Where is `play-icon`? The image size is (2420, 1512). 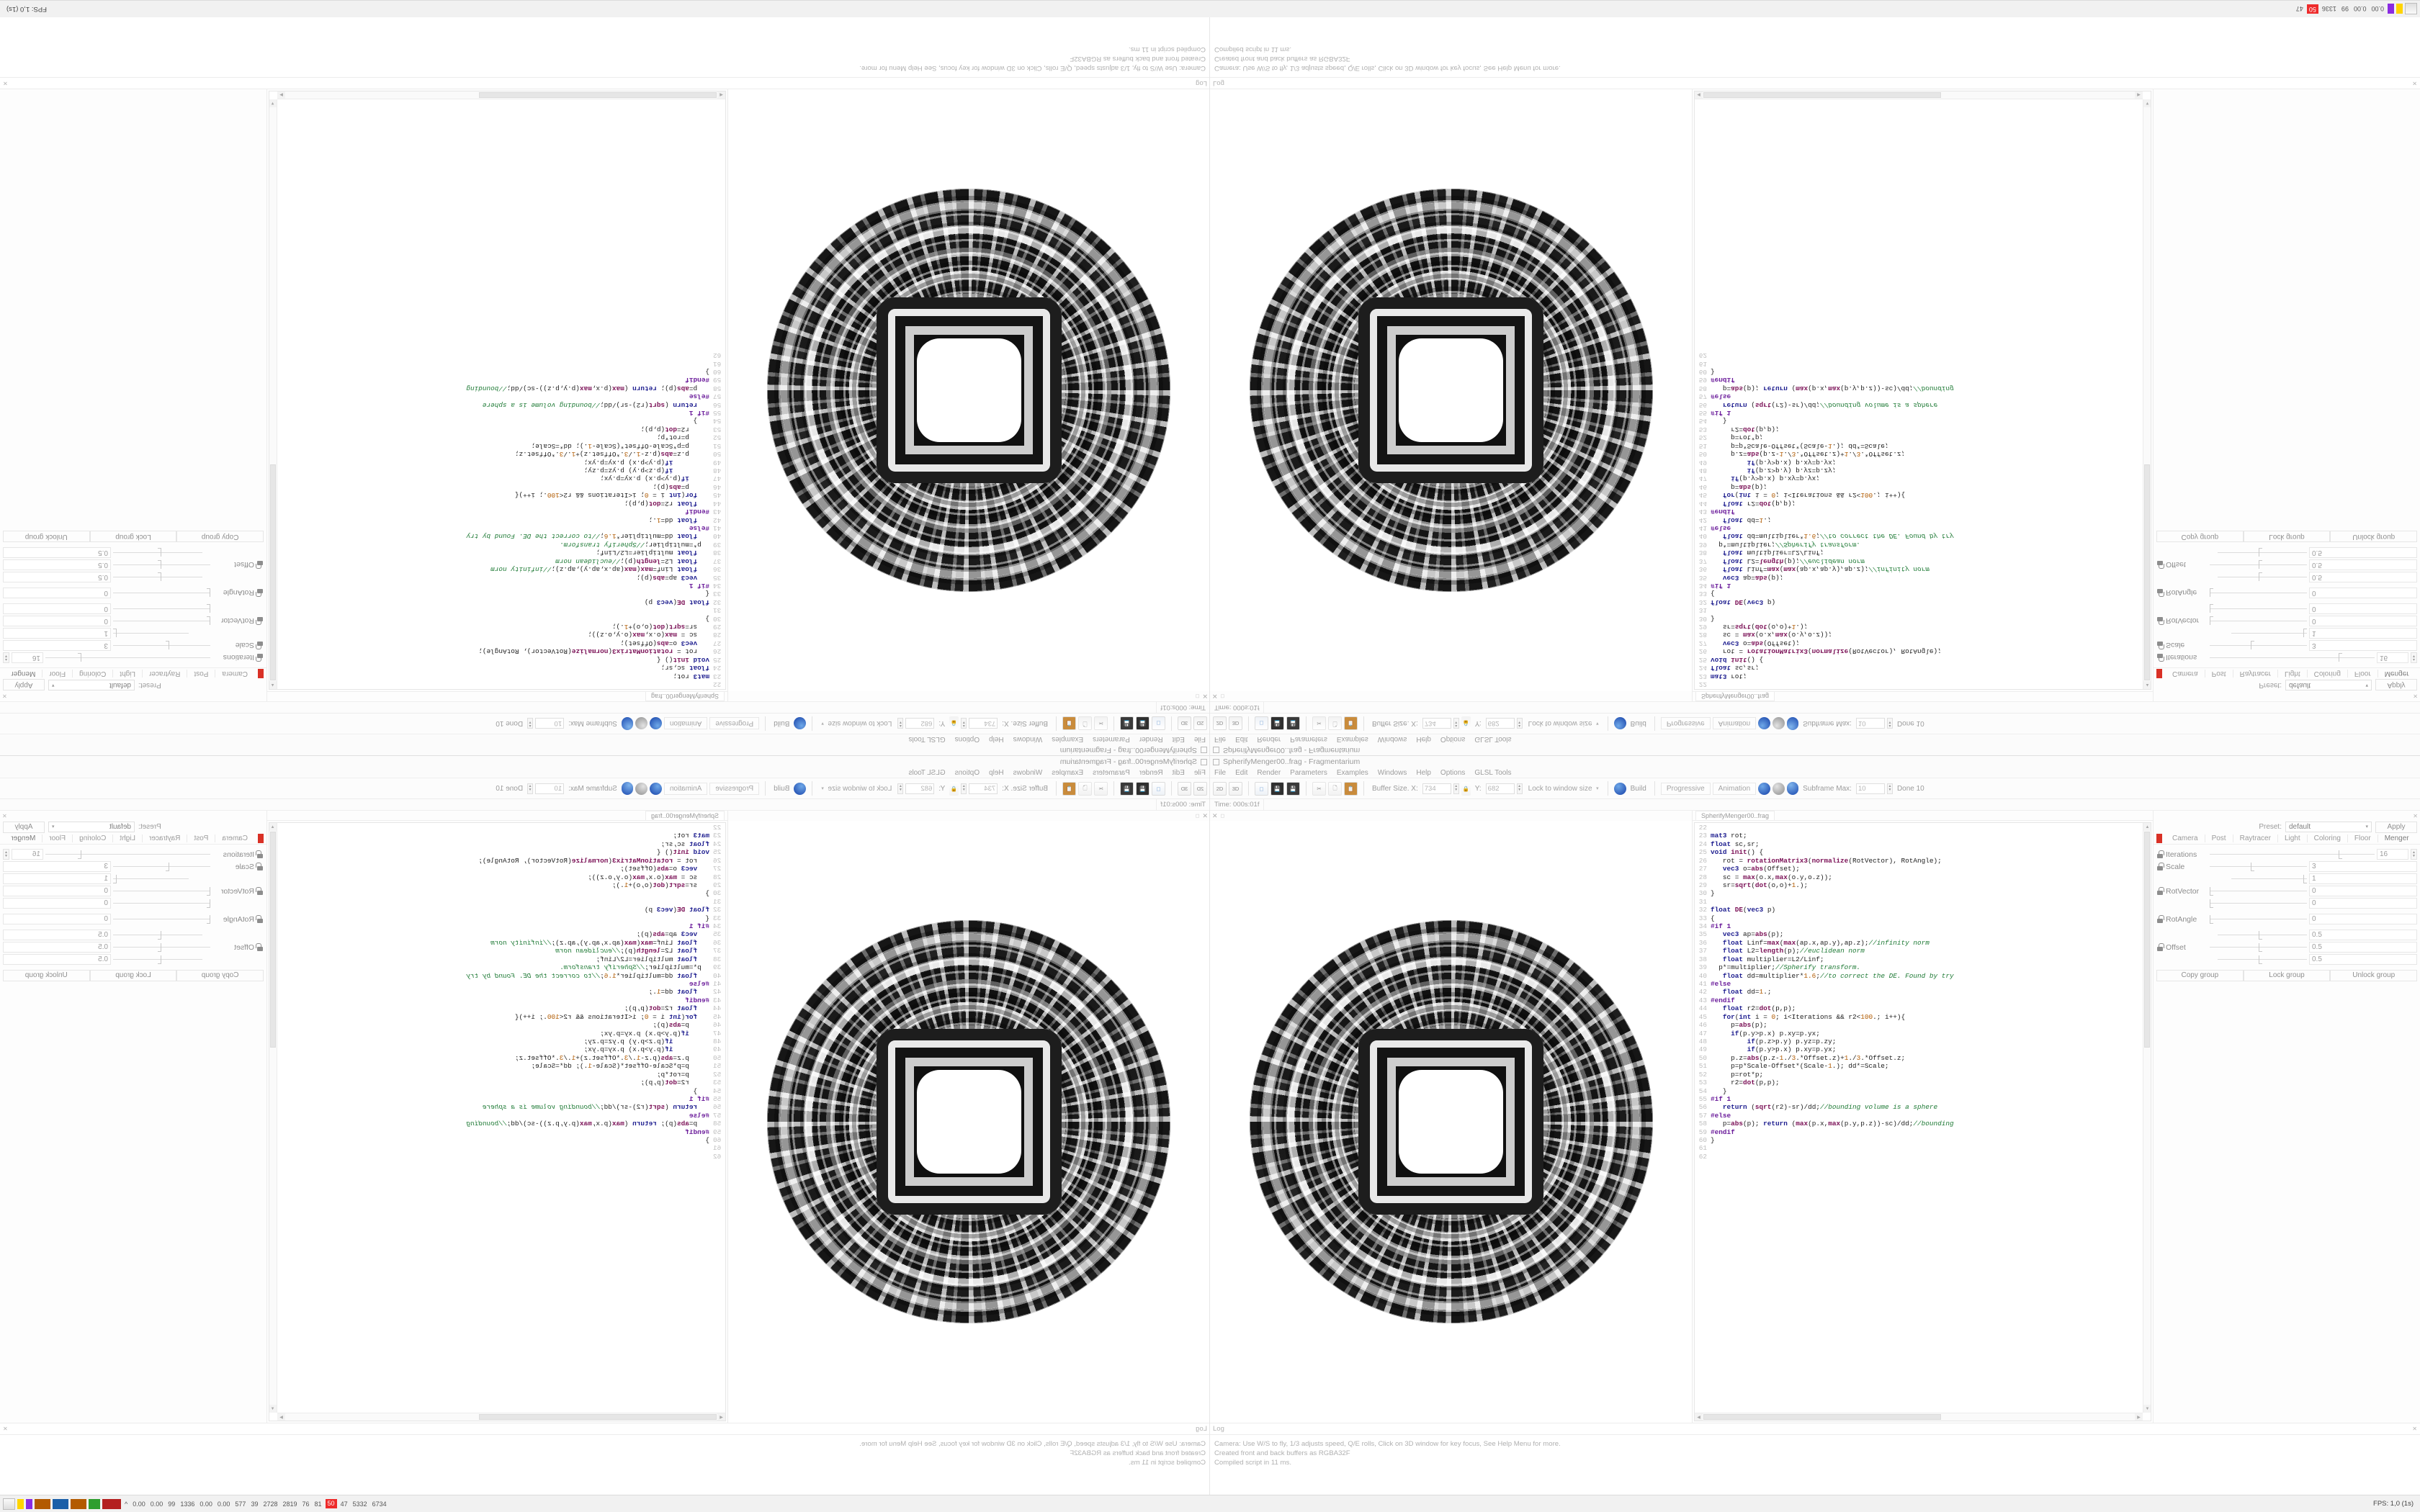 play-icon is located at coordinates (641, 788).